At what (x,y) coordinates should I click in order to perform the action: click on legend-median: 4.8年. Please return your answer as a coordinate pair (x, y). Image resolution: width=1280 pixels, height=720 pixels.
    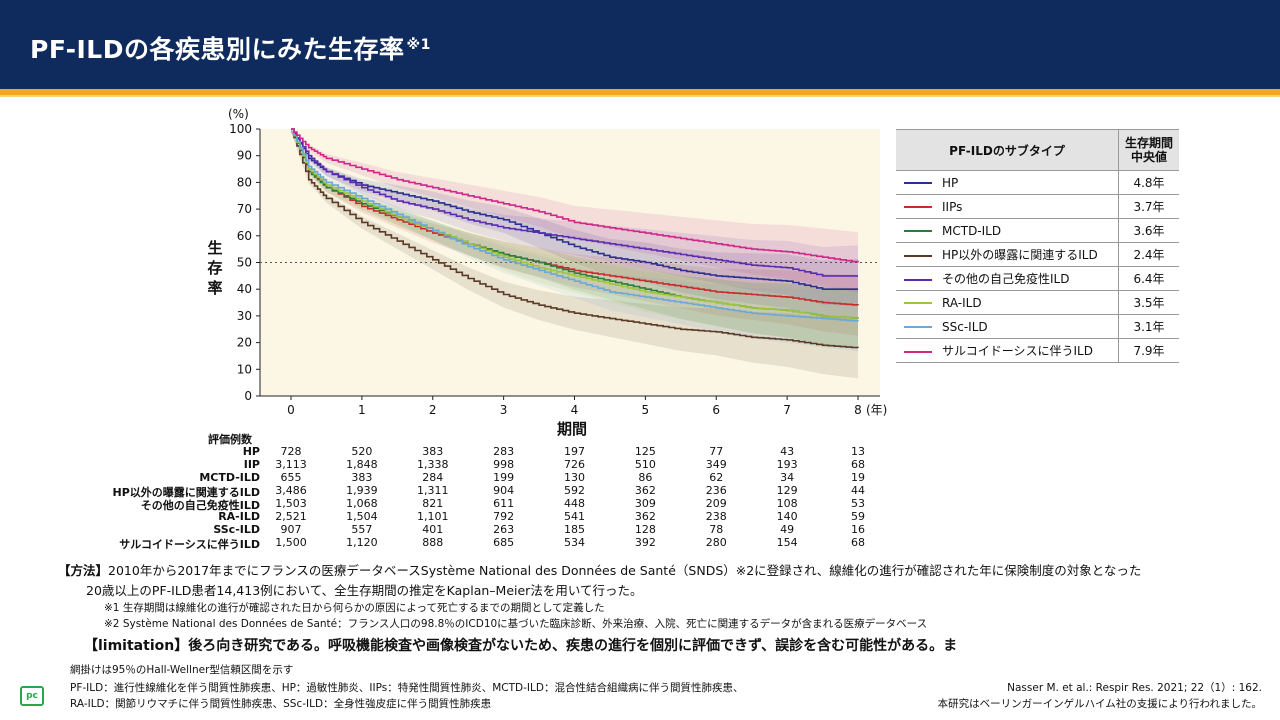
    Looking at the image, I should click on (1148, 182).